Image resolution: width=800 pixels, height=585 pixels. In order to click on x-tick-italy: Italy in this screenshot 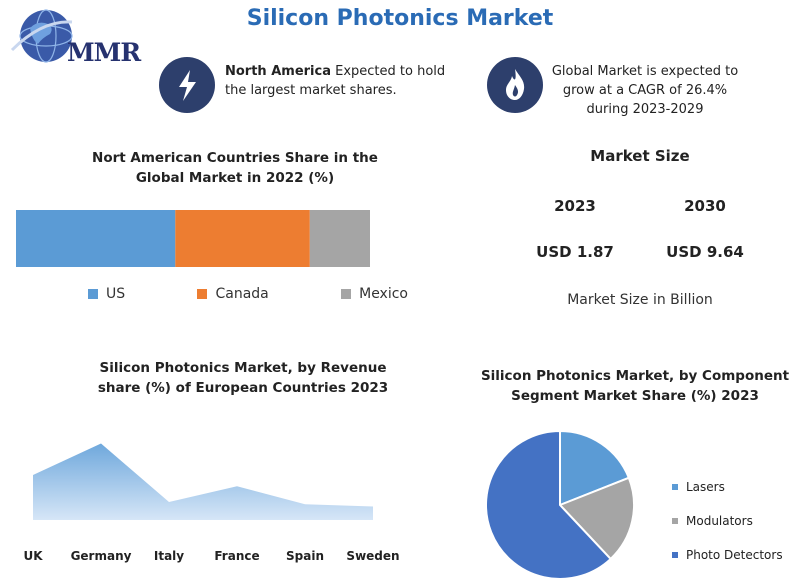, I will do `click(169, 556)`.